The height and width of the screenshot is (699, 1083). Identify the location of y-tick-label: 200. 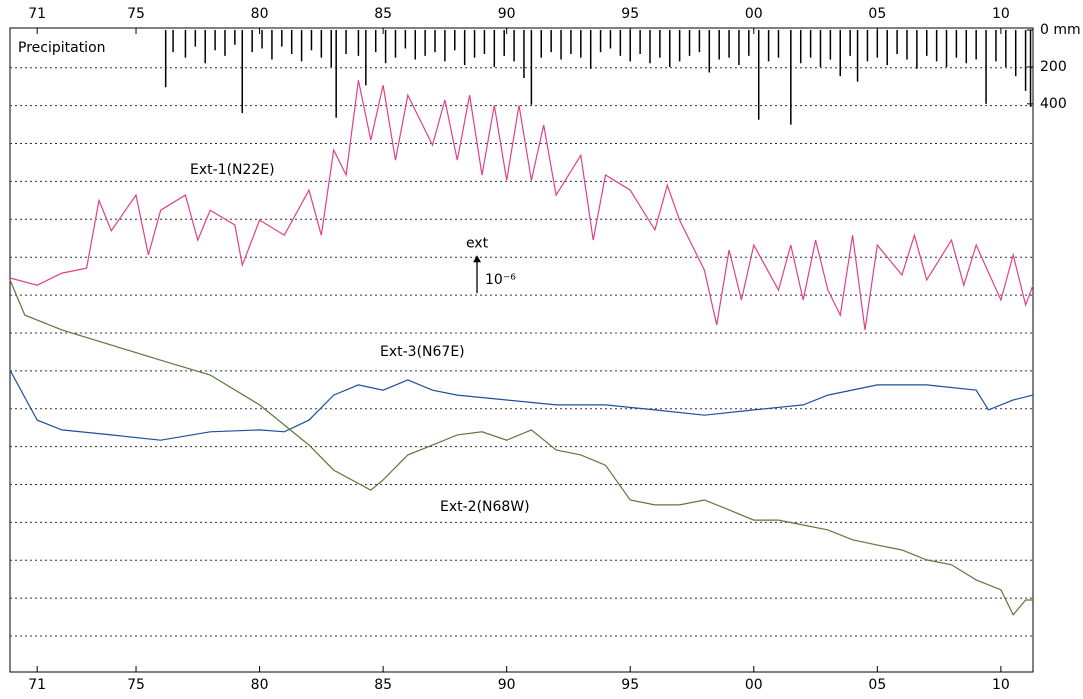
(1053, 67).